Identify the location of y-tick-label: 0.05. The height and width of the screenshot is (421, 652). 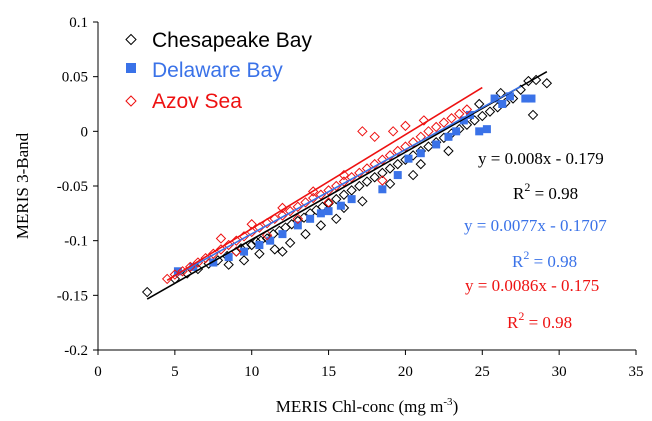
(75, 78).